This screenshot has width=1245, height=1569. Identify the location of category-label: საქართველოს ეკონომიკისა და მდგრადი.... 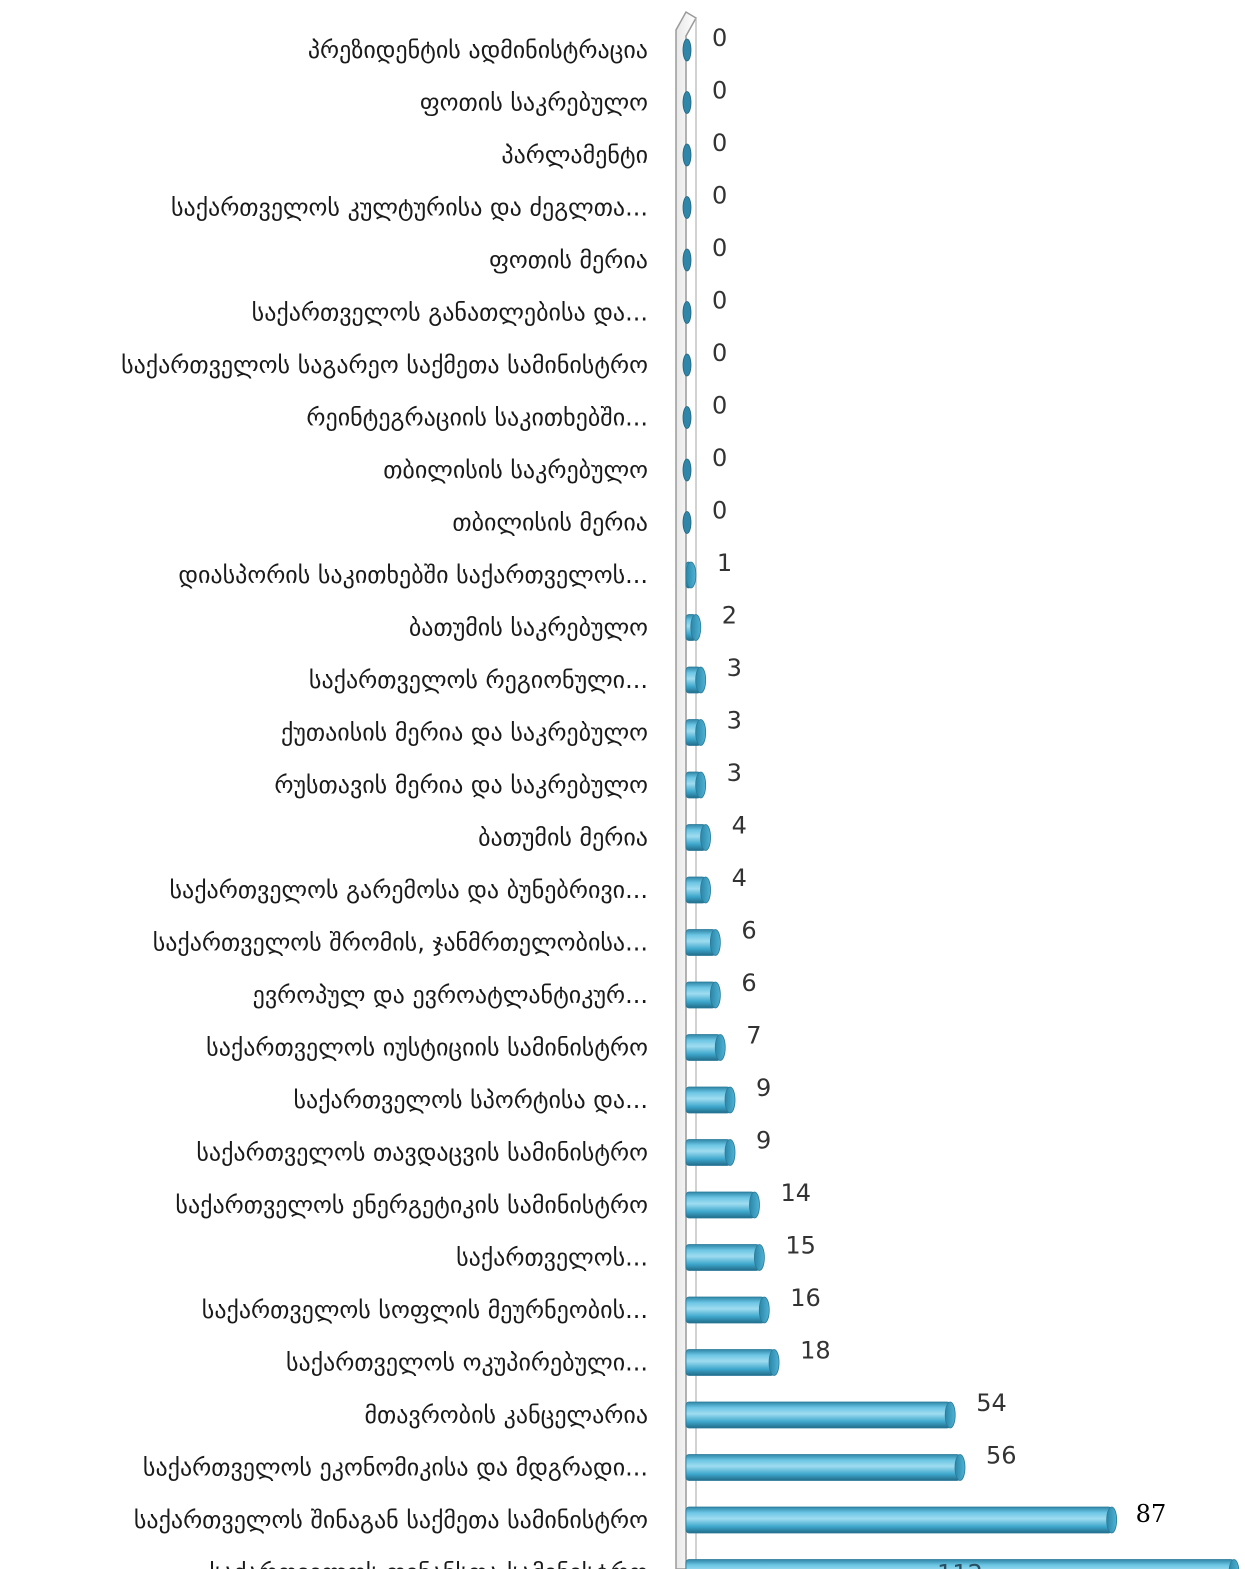
(395, 1468).